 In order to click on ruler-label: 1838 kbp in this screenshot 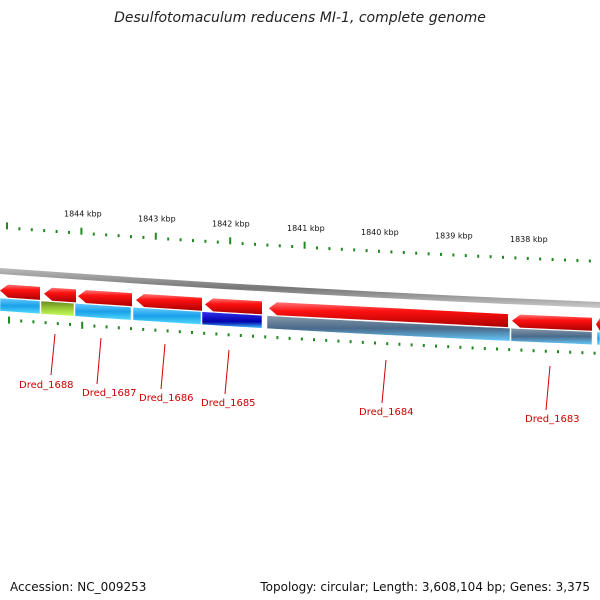, I will do `click(529, 239)`.